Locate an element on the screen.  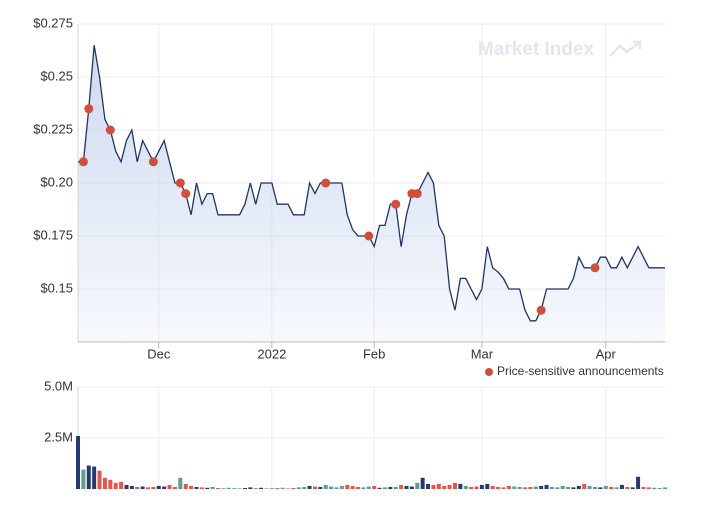
y-tick-label: $0.175 is located at coordinates (53, 234).